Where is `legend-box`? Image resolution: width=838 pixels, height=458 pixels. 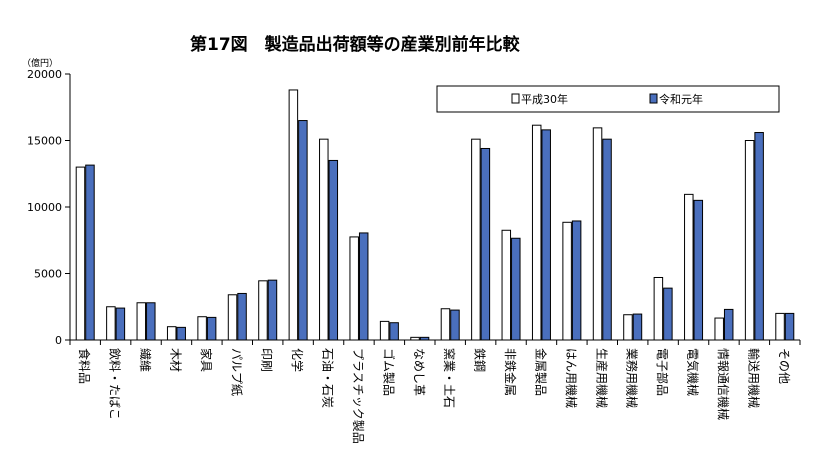
legend-box is located at coordinates (608, 99).